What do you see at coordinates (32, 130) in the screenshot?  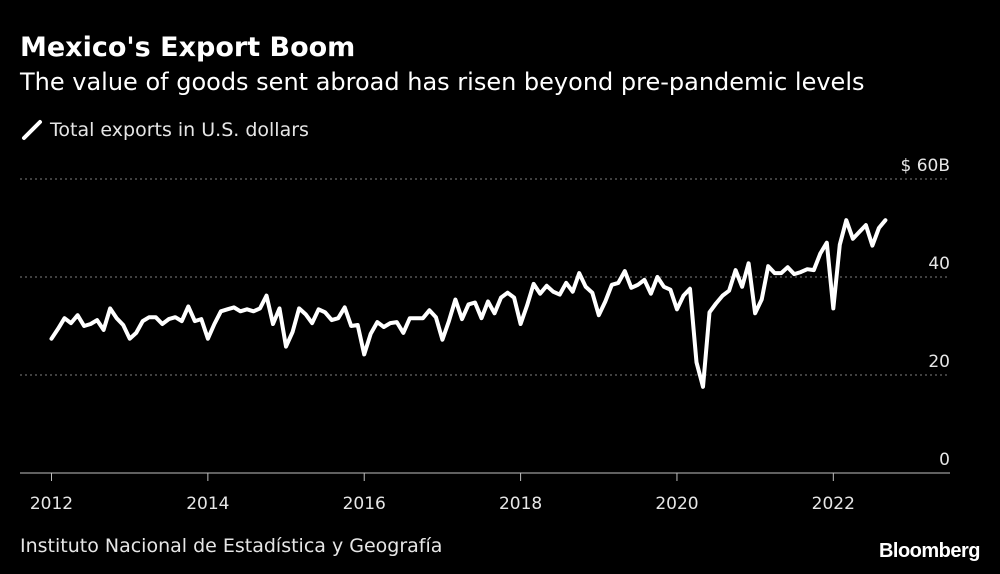 I see `legend-line-icon` at bounding box center [32, 130].